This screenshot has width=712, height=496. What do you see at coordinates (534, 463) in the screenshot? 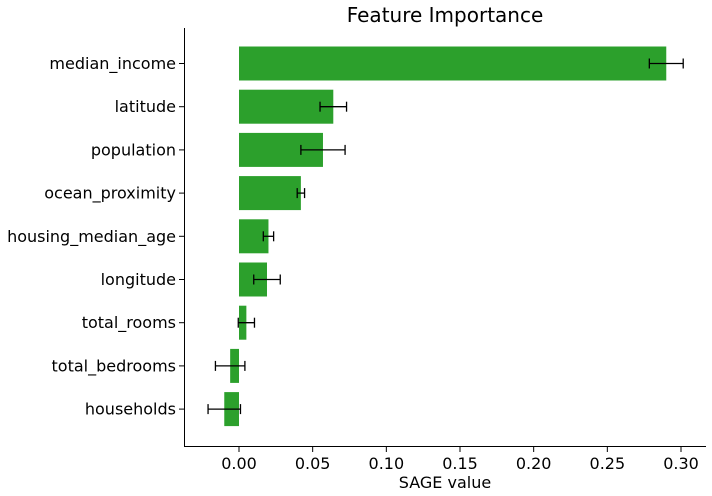
I see `x-tick-label: 0.20` at bounding box center [534, 463].